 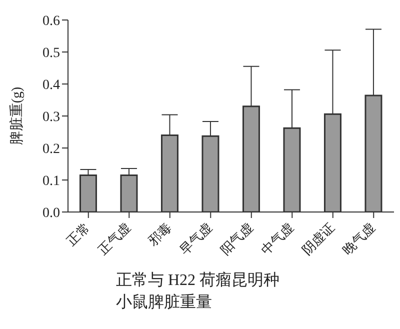 What do you see at coordinates (51, 21) in the screenshot?
I see `y-tick-label: 0.6` at bounding box center [51, 21].